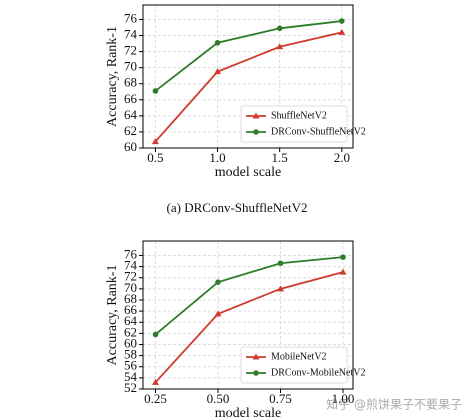  Describe the element at coordinates (280, 157) in the screenshot. I see `x-tick-label: 1.5` at that location.